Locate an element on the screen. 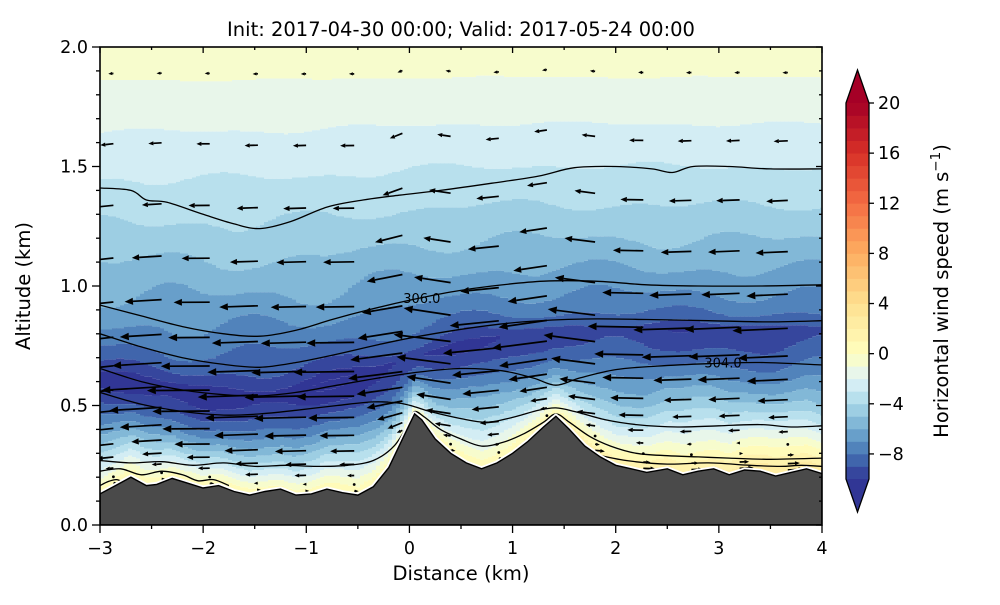 This screenshot has height=605, width=1000. colorbar-label-main: Horizontal wind speed (m s is located at coordinates (941, 305).